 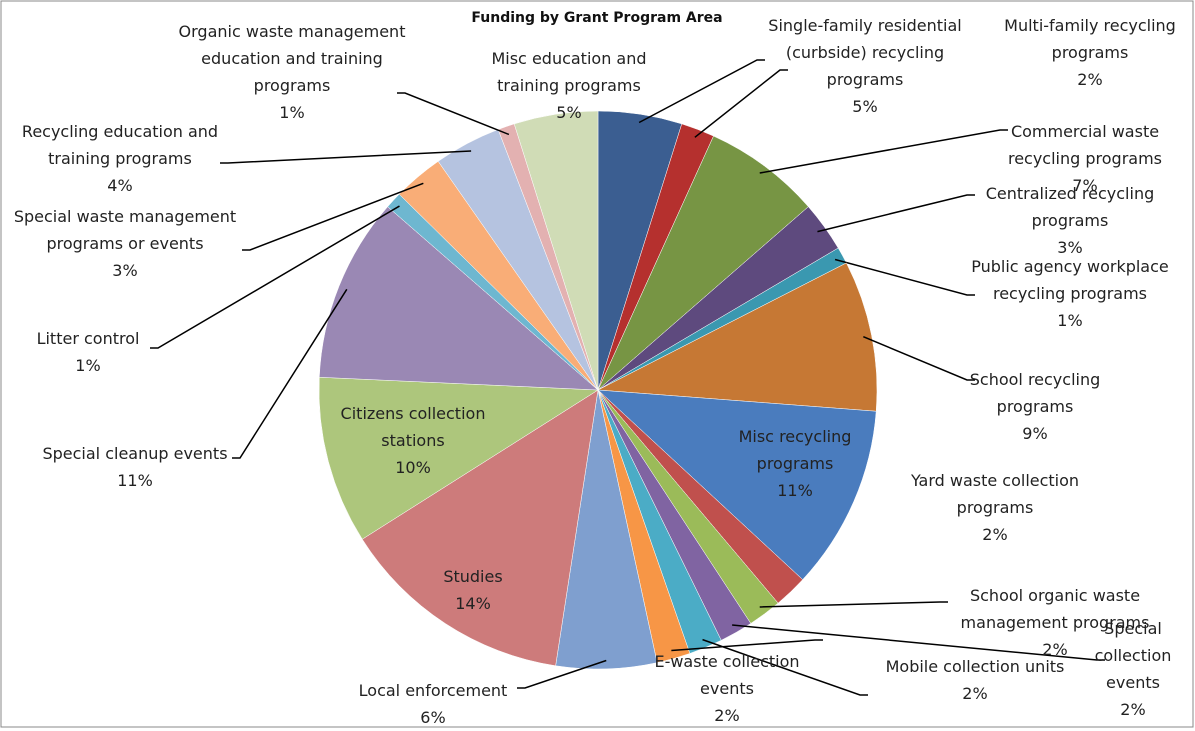 I want to click on category-label: Yard waste collection programs, so click(x=995, y=494).